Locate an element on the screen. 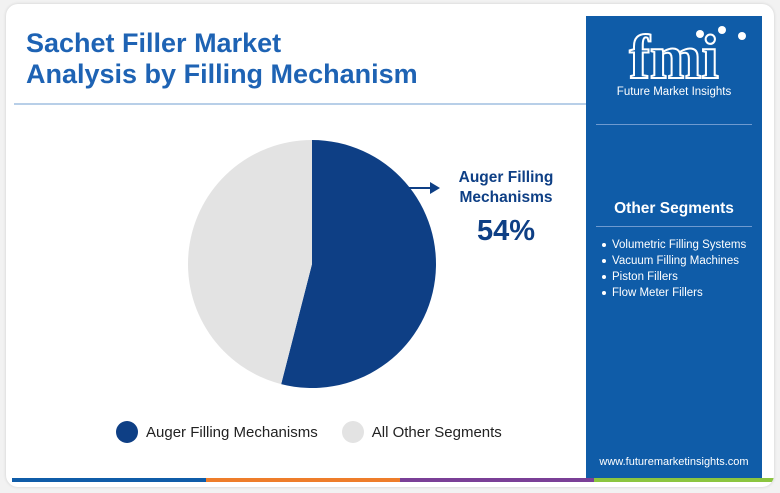 The image size is (780, 493). bottom-color-bar is located at coordinates (393, 480).